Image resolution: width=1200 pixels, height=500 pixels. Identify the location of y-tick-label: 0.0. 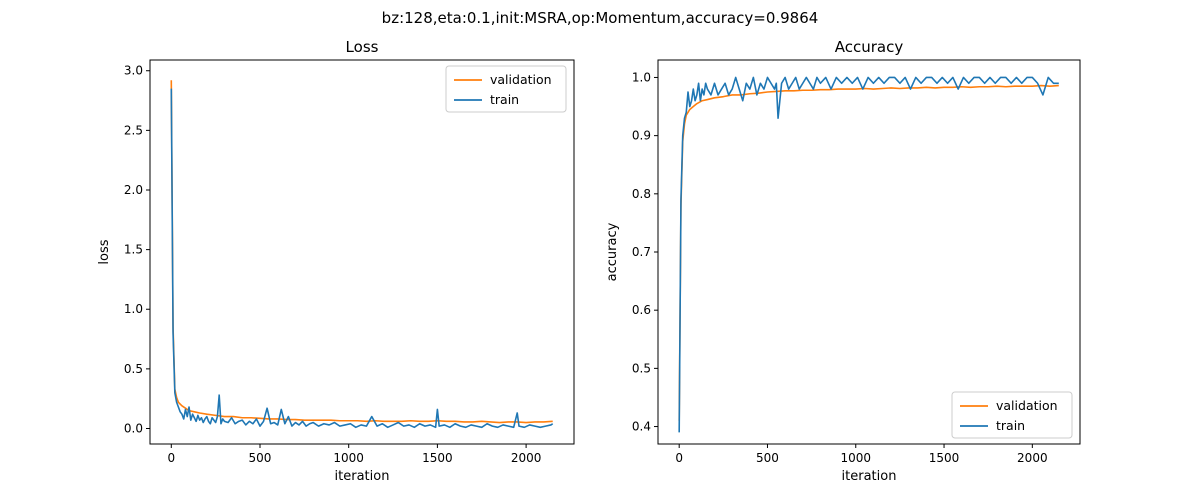
(133, 428).